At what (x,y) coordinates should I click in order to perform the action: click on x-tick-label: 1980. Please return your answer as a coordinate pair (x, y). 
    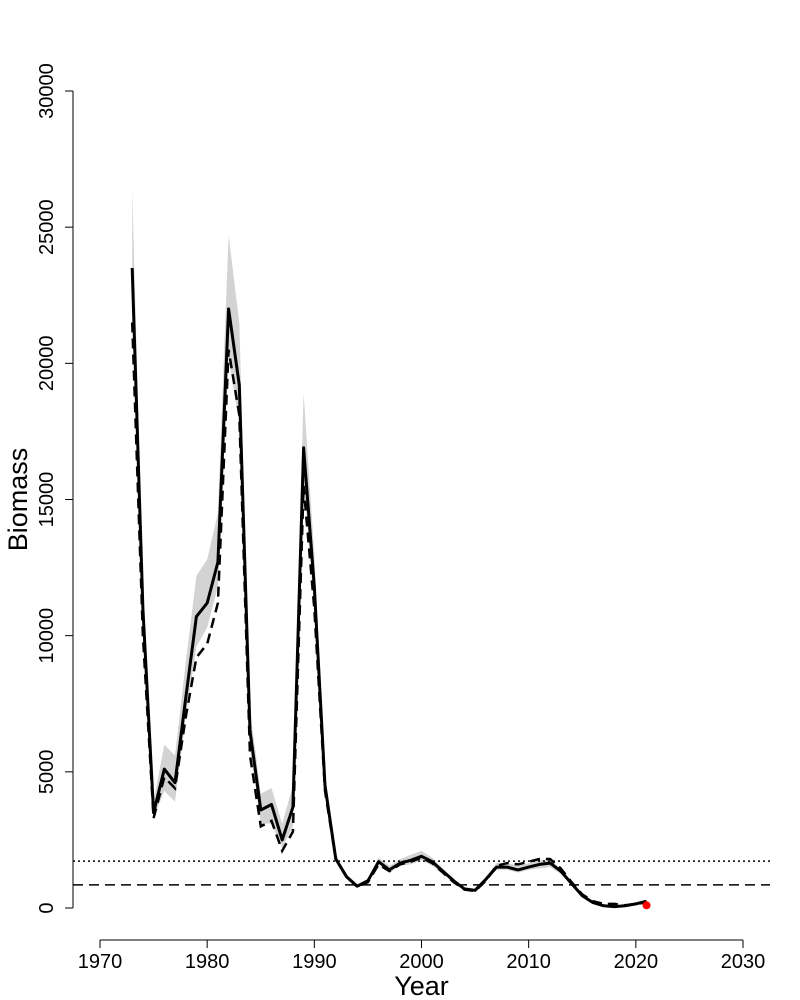
    Looking at the image, I should click on (207, 962).